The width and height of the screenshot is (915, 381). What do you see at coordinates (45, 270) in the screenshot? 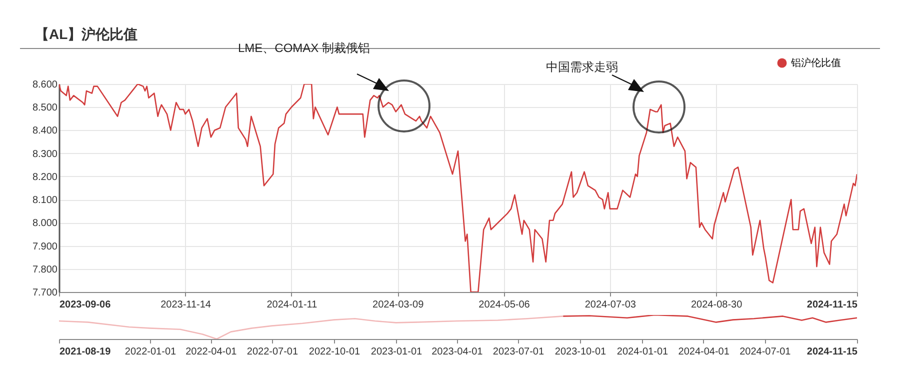
I see `y-tick-label: 7.800` at bounding box center [45, 270].